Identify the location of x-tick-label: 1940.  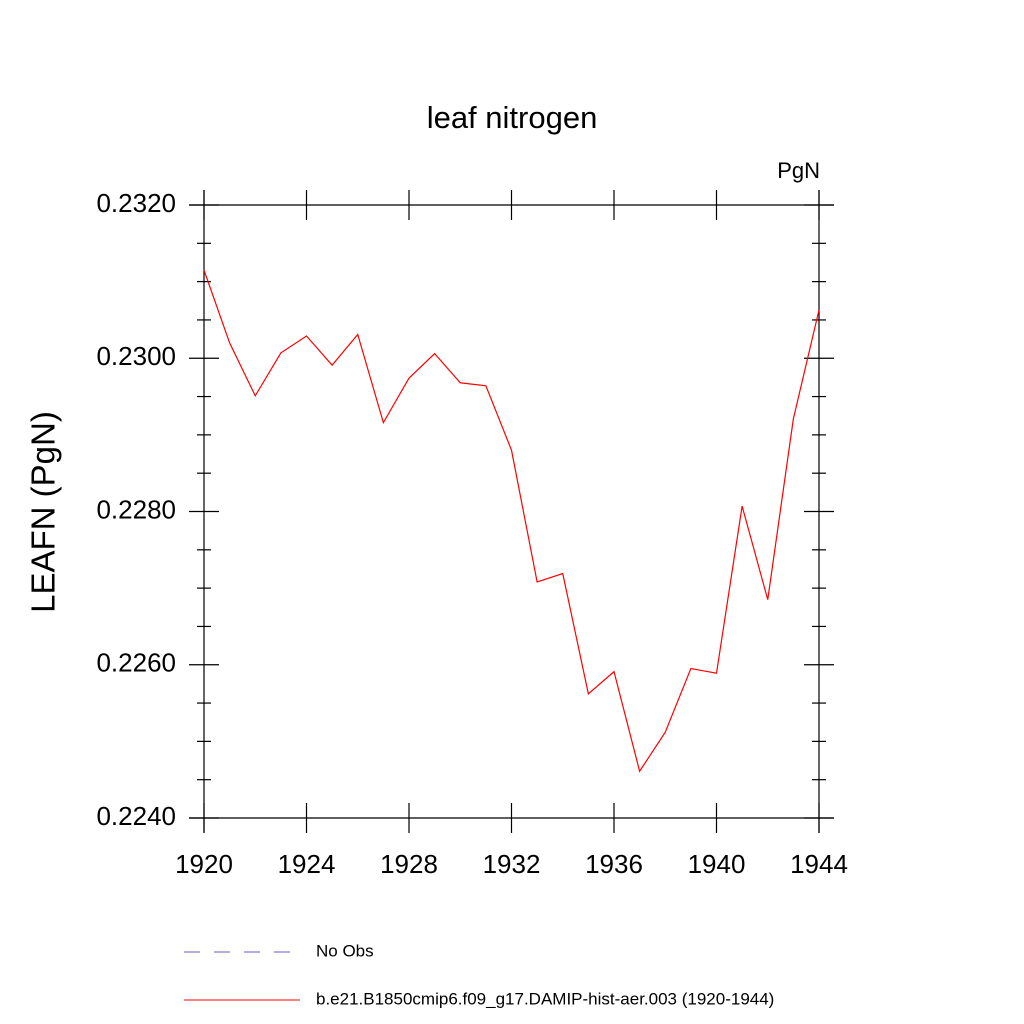
(717, 864).